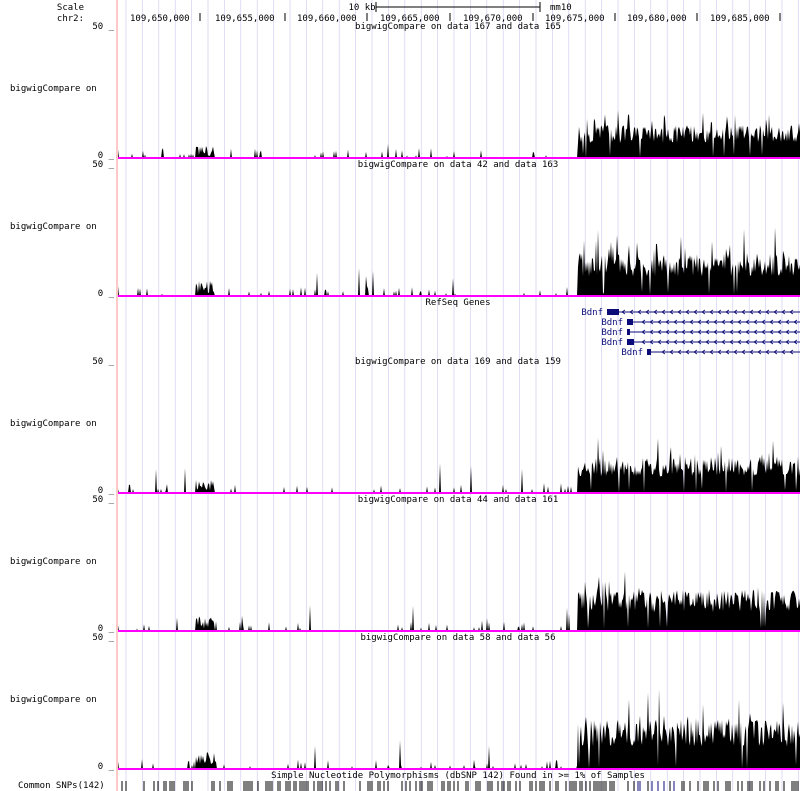 The width and height of the screenshot is (800, 791). Describe the element at coordinates (327, 19) in the screenshot. I see `ruler-position-label: 109,660,000` at that location.